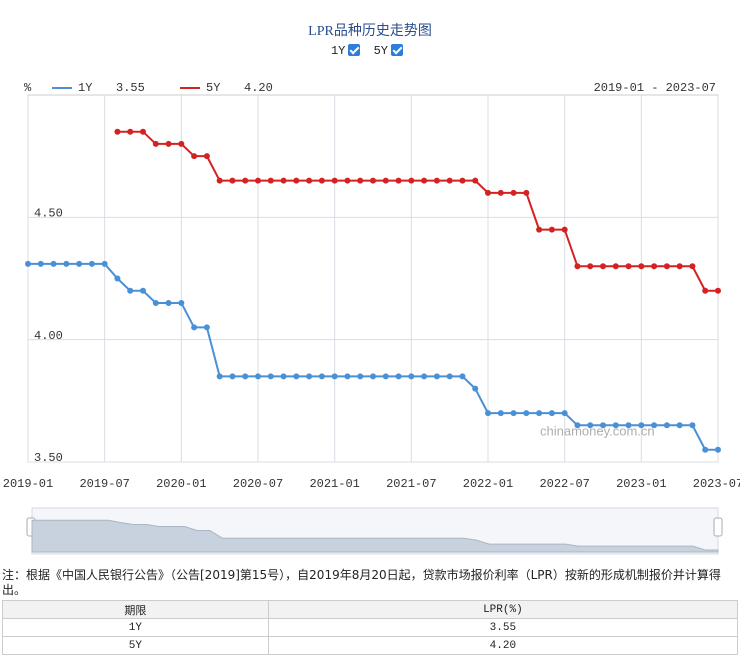 The height and width of the screenshot is (658, 740). I want to click on table-header: LPR(%), so click(503, 609).